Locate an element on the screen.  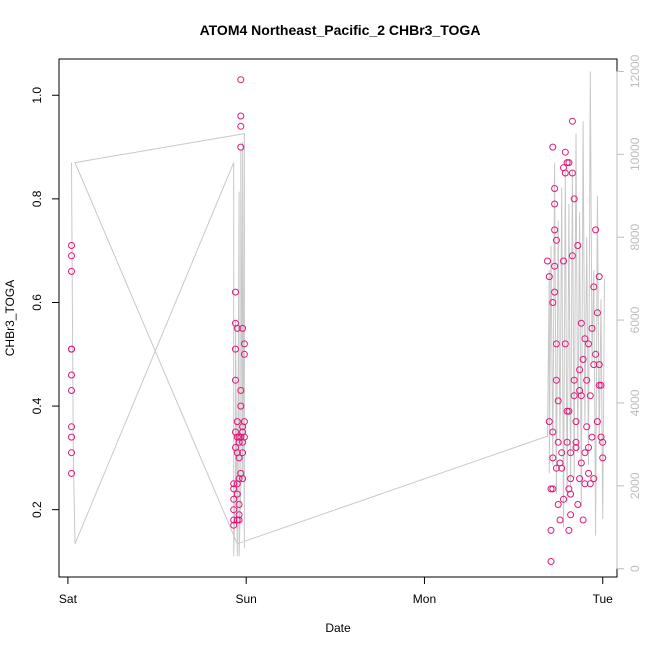
y-right-tick-label: 10000 is located at coordinates (635, 154).